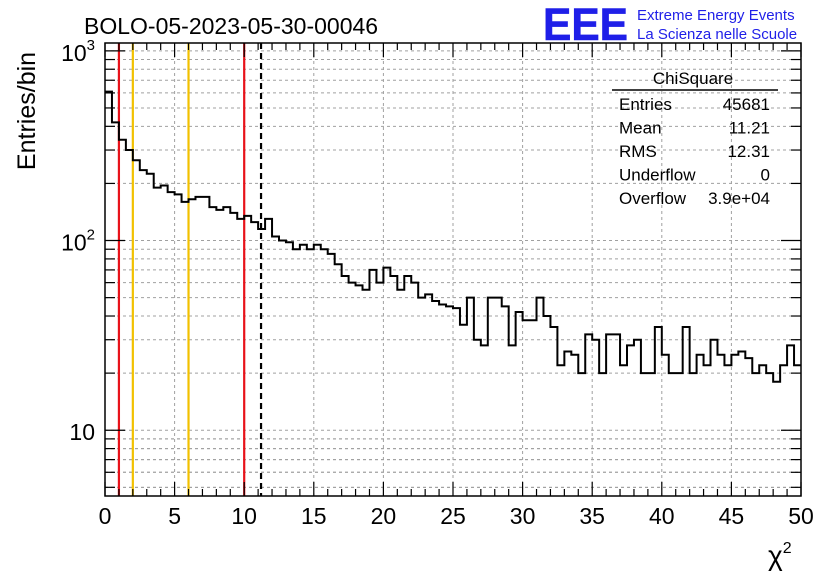  What do you see at coordinates (585, 25) in the screenshot?
I see `eee-logo: EEE` at bounding box center [585, 25].